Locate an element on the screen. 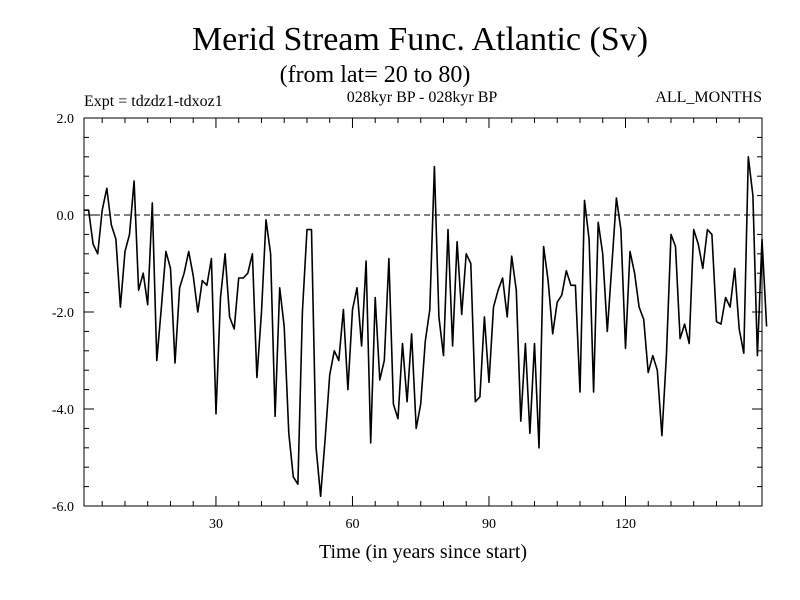 This screenshot has height=600, width=800. x-tick-label: 90 is located at coordinates (489, 524).